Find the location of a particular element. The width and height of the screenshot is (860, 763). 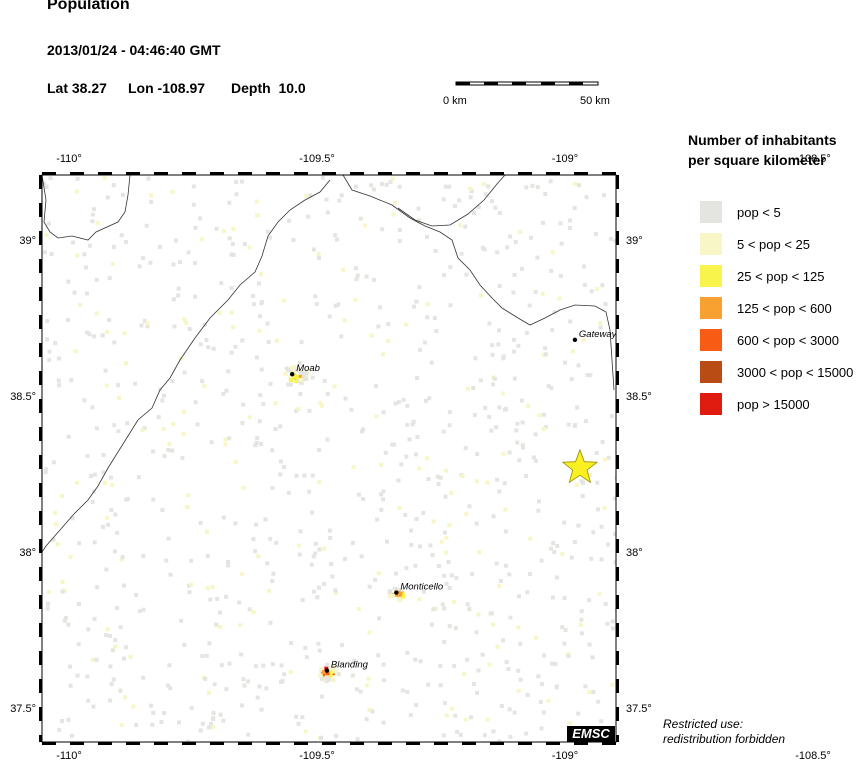

restricted-line1: Restricted use: is located at coordinates (703, 724).